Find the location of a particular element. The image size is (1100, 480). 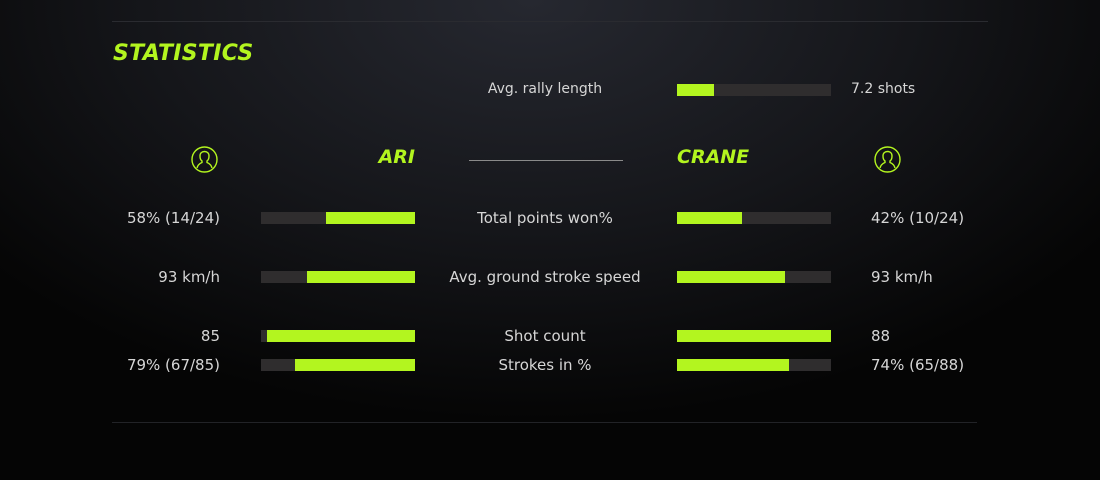

player-right-name: CRANE is located at coordinates (713, 157).